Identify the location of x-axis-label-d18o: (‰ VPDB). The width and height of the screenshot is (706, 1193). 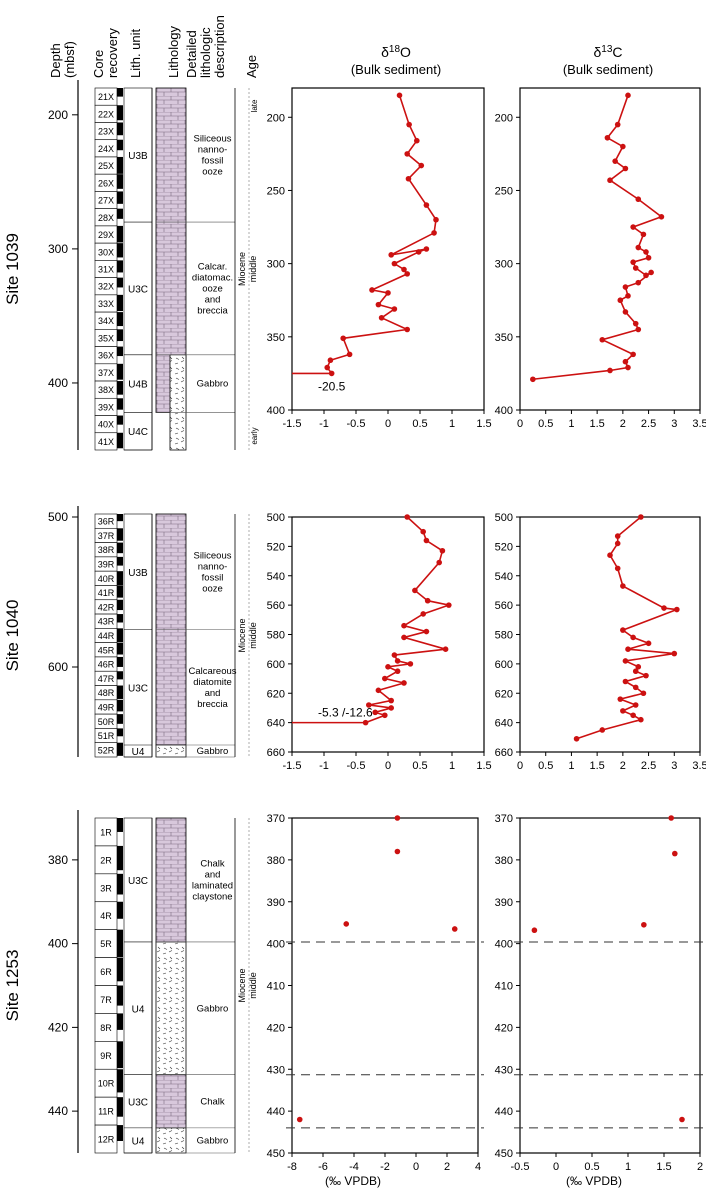
(353, 1181).